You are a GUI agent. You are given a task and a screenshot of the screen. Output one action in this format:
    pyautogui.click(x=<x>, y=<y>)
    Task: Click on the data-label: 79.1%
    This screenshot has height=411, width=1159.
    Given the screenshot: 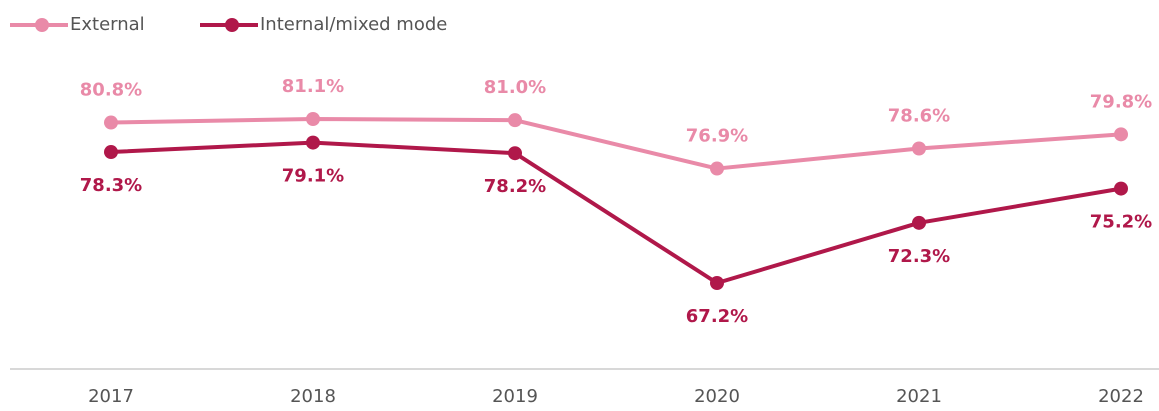 What is the action you would take?
    pyautogui.click(x=313, y=176)
    